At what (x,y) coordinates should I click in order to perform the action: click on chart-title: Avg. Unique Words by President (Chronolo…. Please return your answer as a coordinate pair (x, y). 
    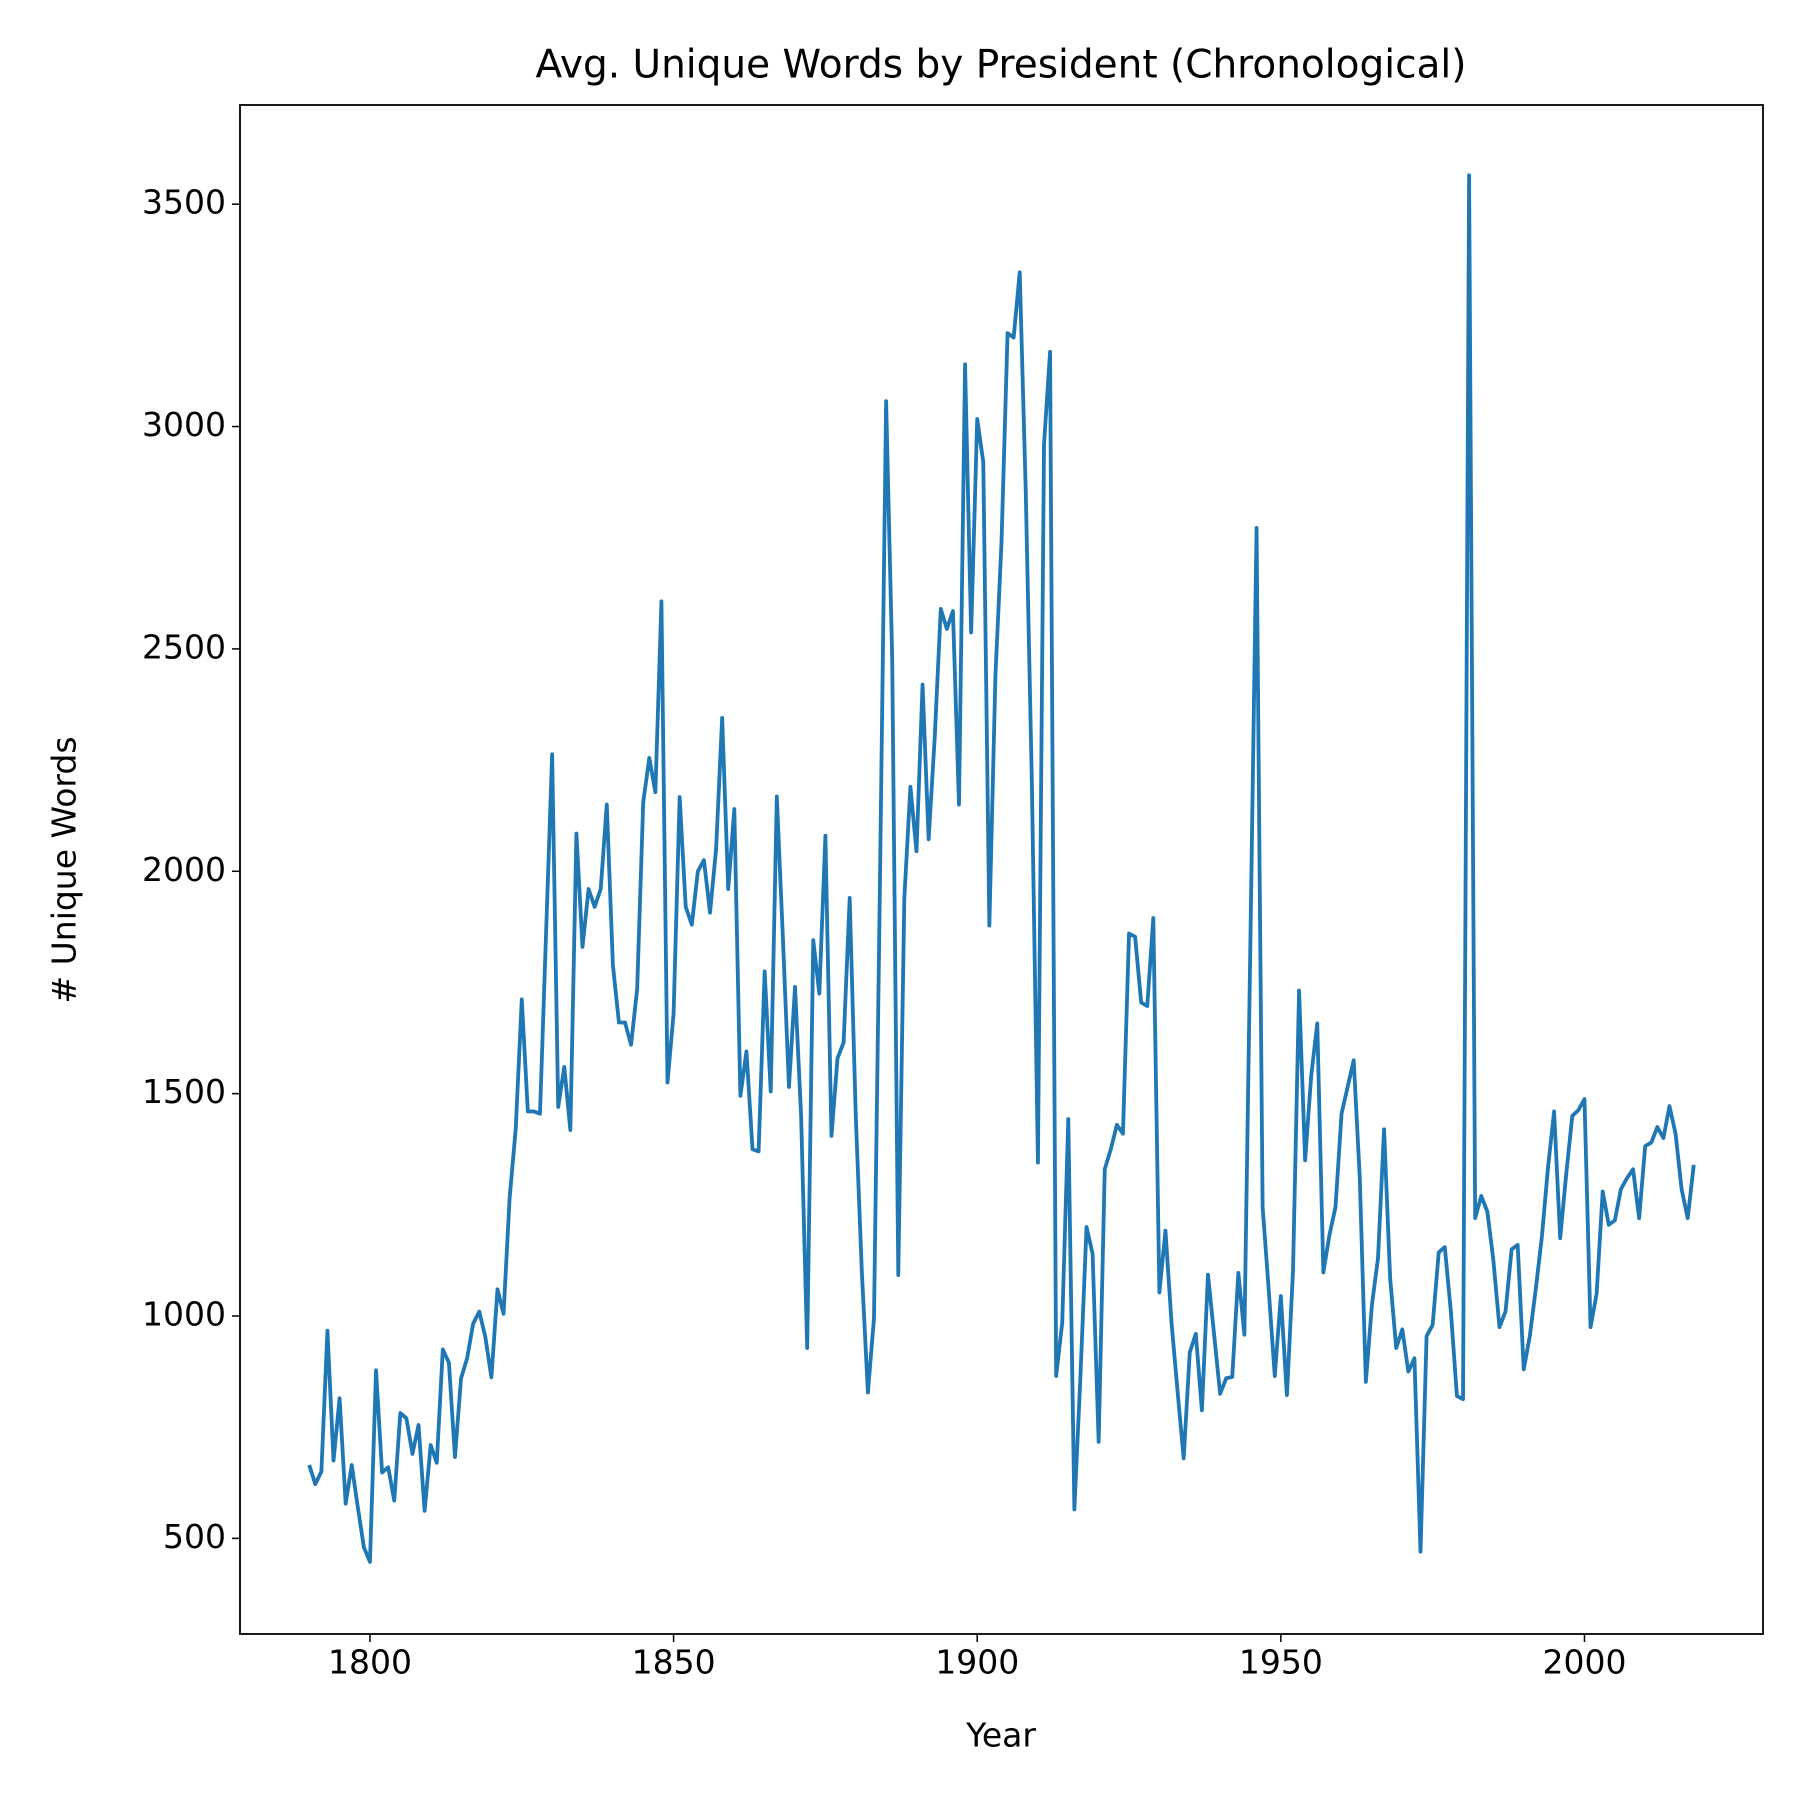
    Looking at the image, I should click on (1001, 65).